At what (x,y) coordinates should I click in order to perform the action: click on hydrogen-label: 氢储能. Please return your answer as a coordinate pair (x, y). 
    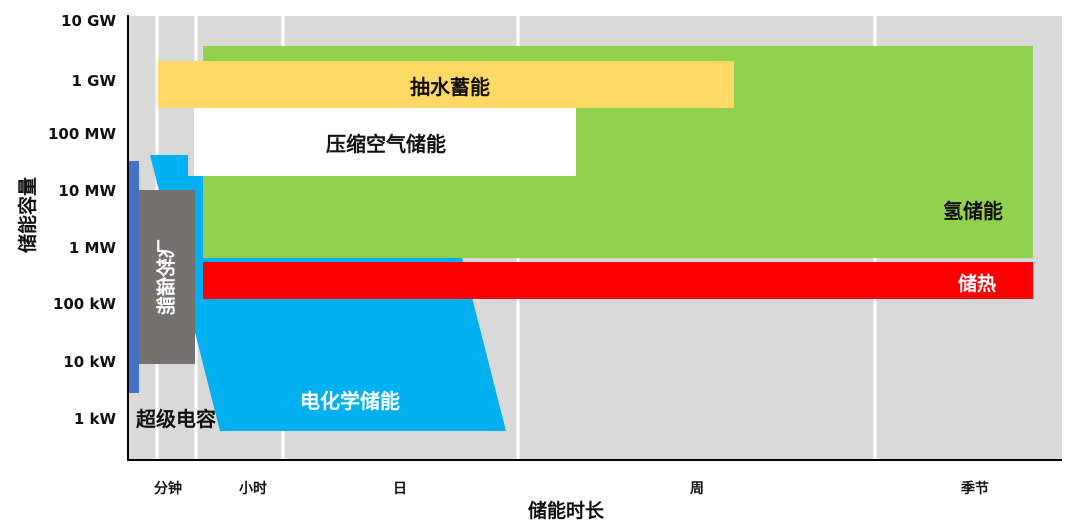
    Looking at the image, I should click on (973, 211).